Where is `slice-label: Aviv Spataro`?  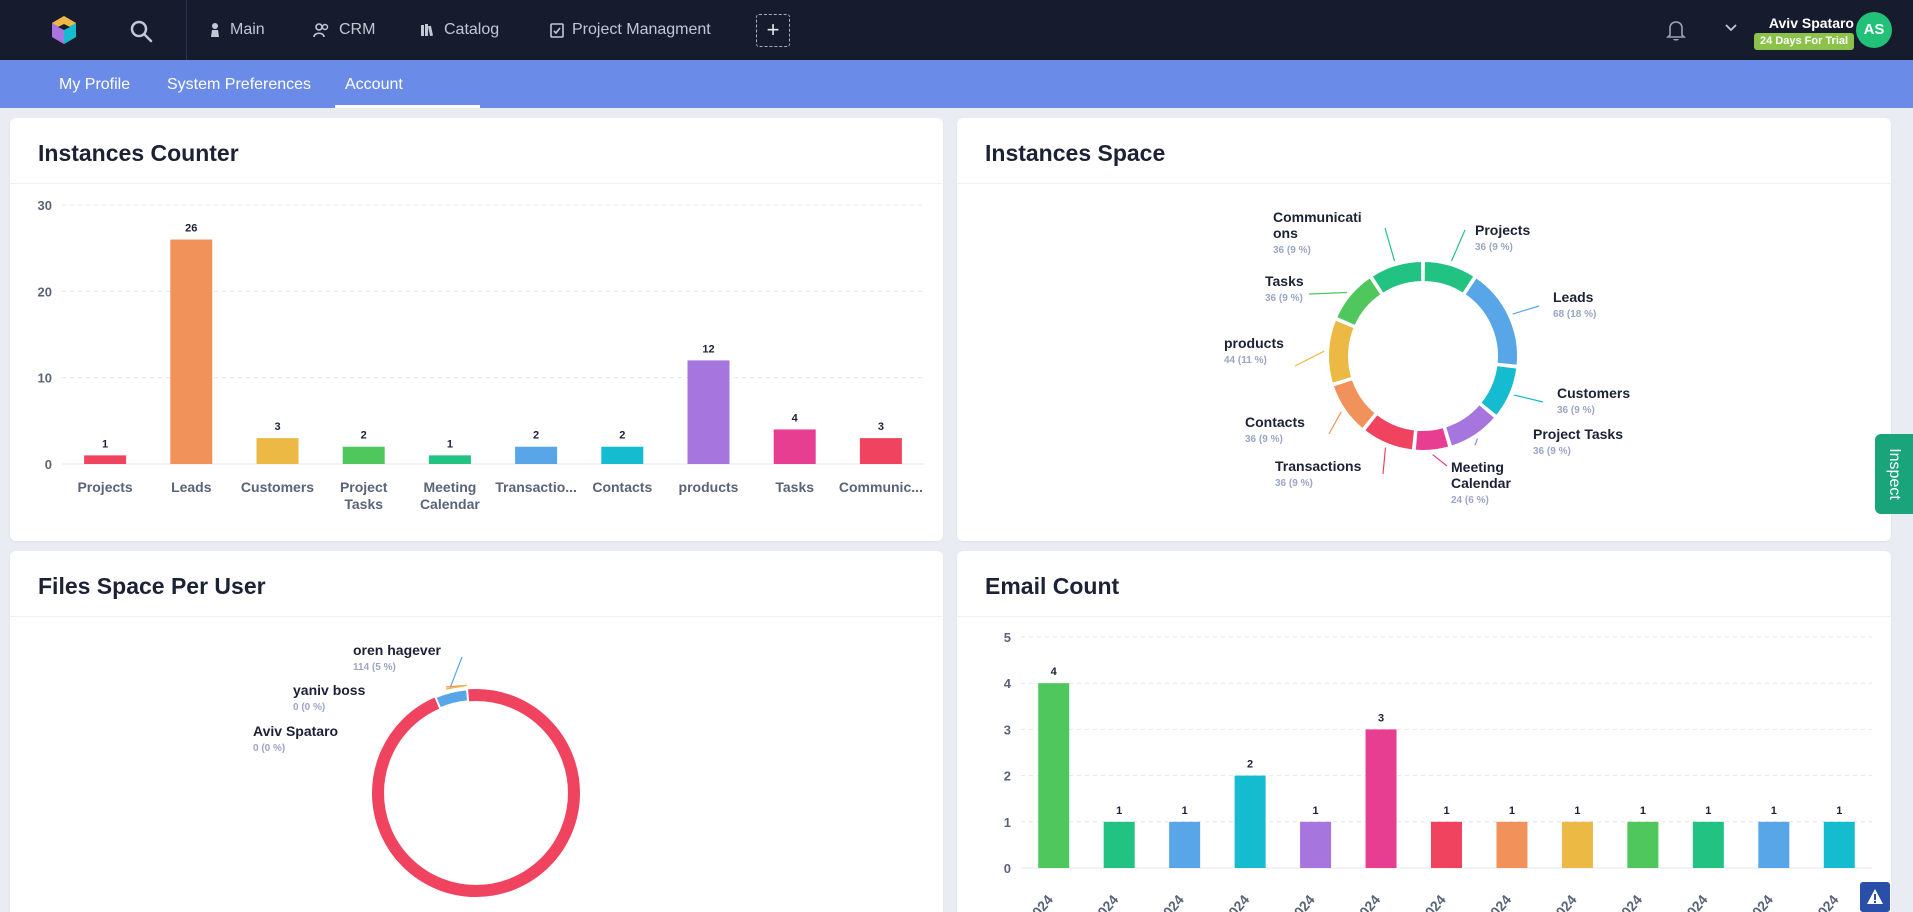 slice-label: Aviv Spataro is located at coordinates (295, 731).